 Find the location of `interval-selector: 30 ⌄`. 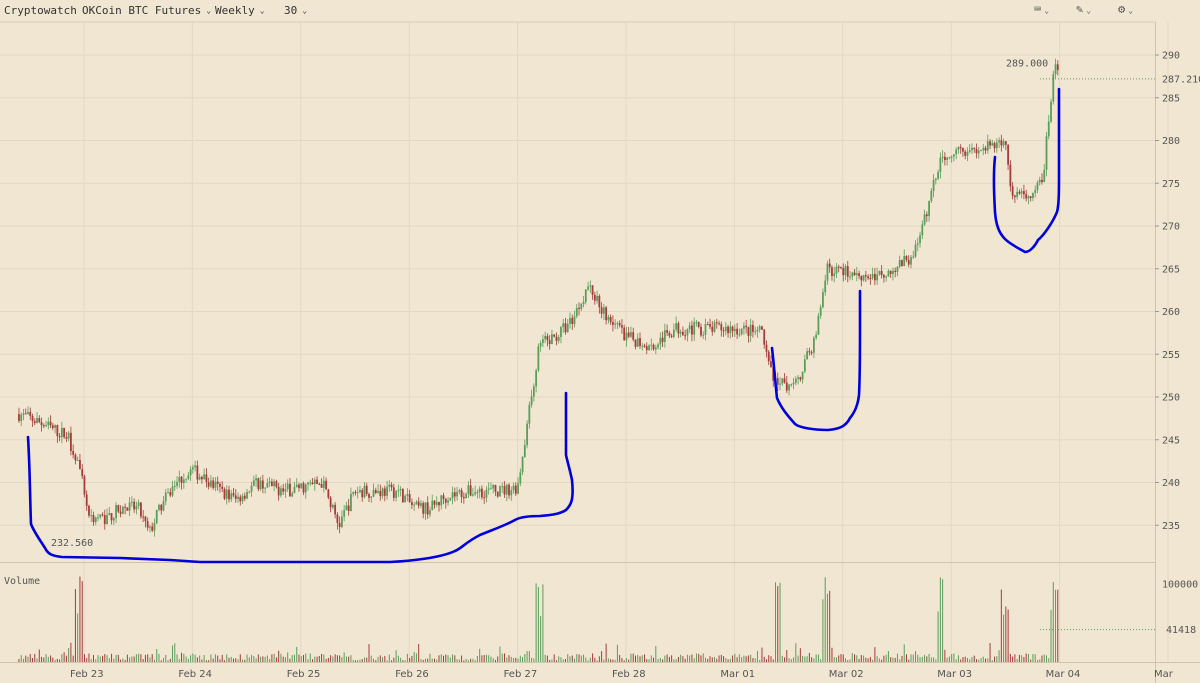

interval-selector: 30 ⌄ is located at coordinates (295, 10).